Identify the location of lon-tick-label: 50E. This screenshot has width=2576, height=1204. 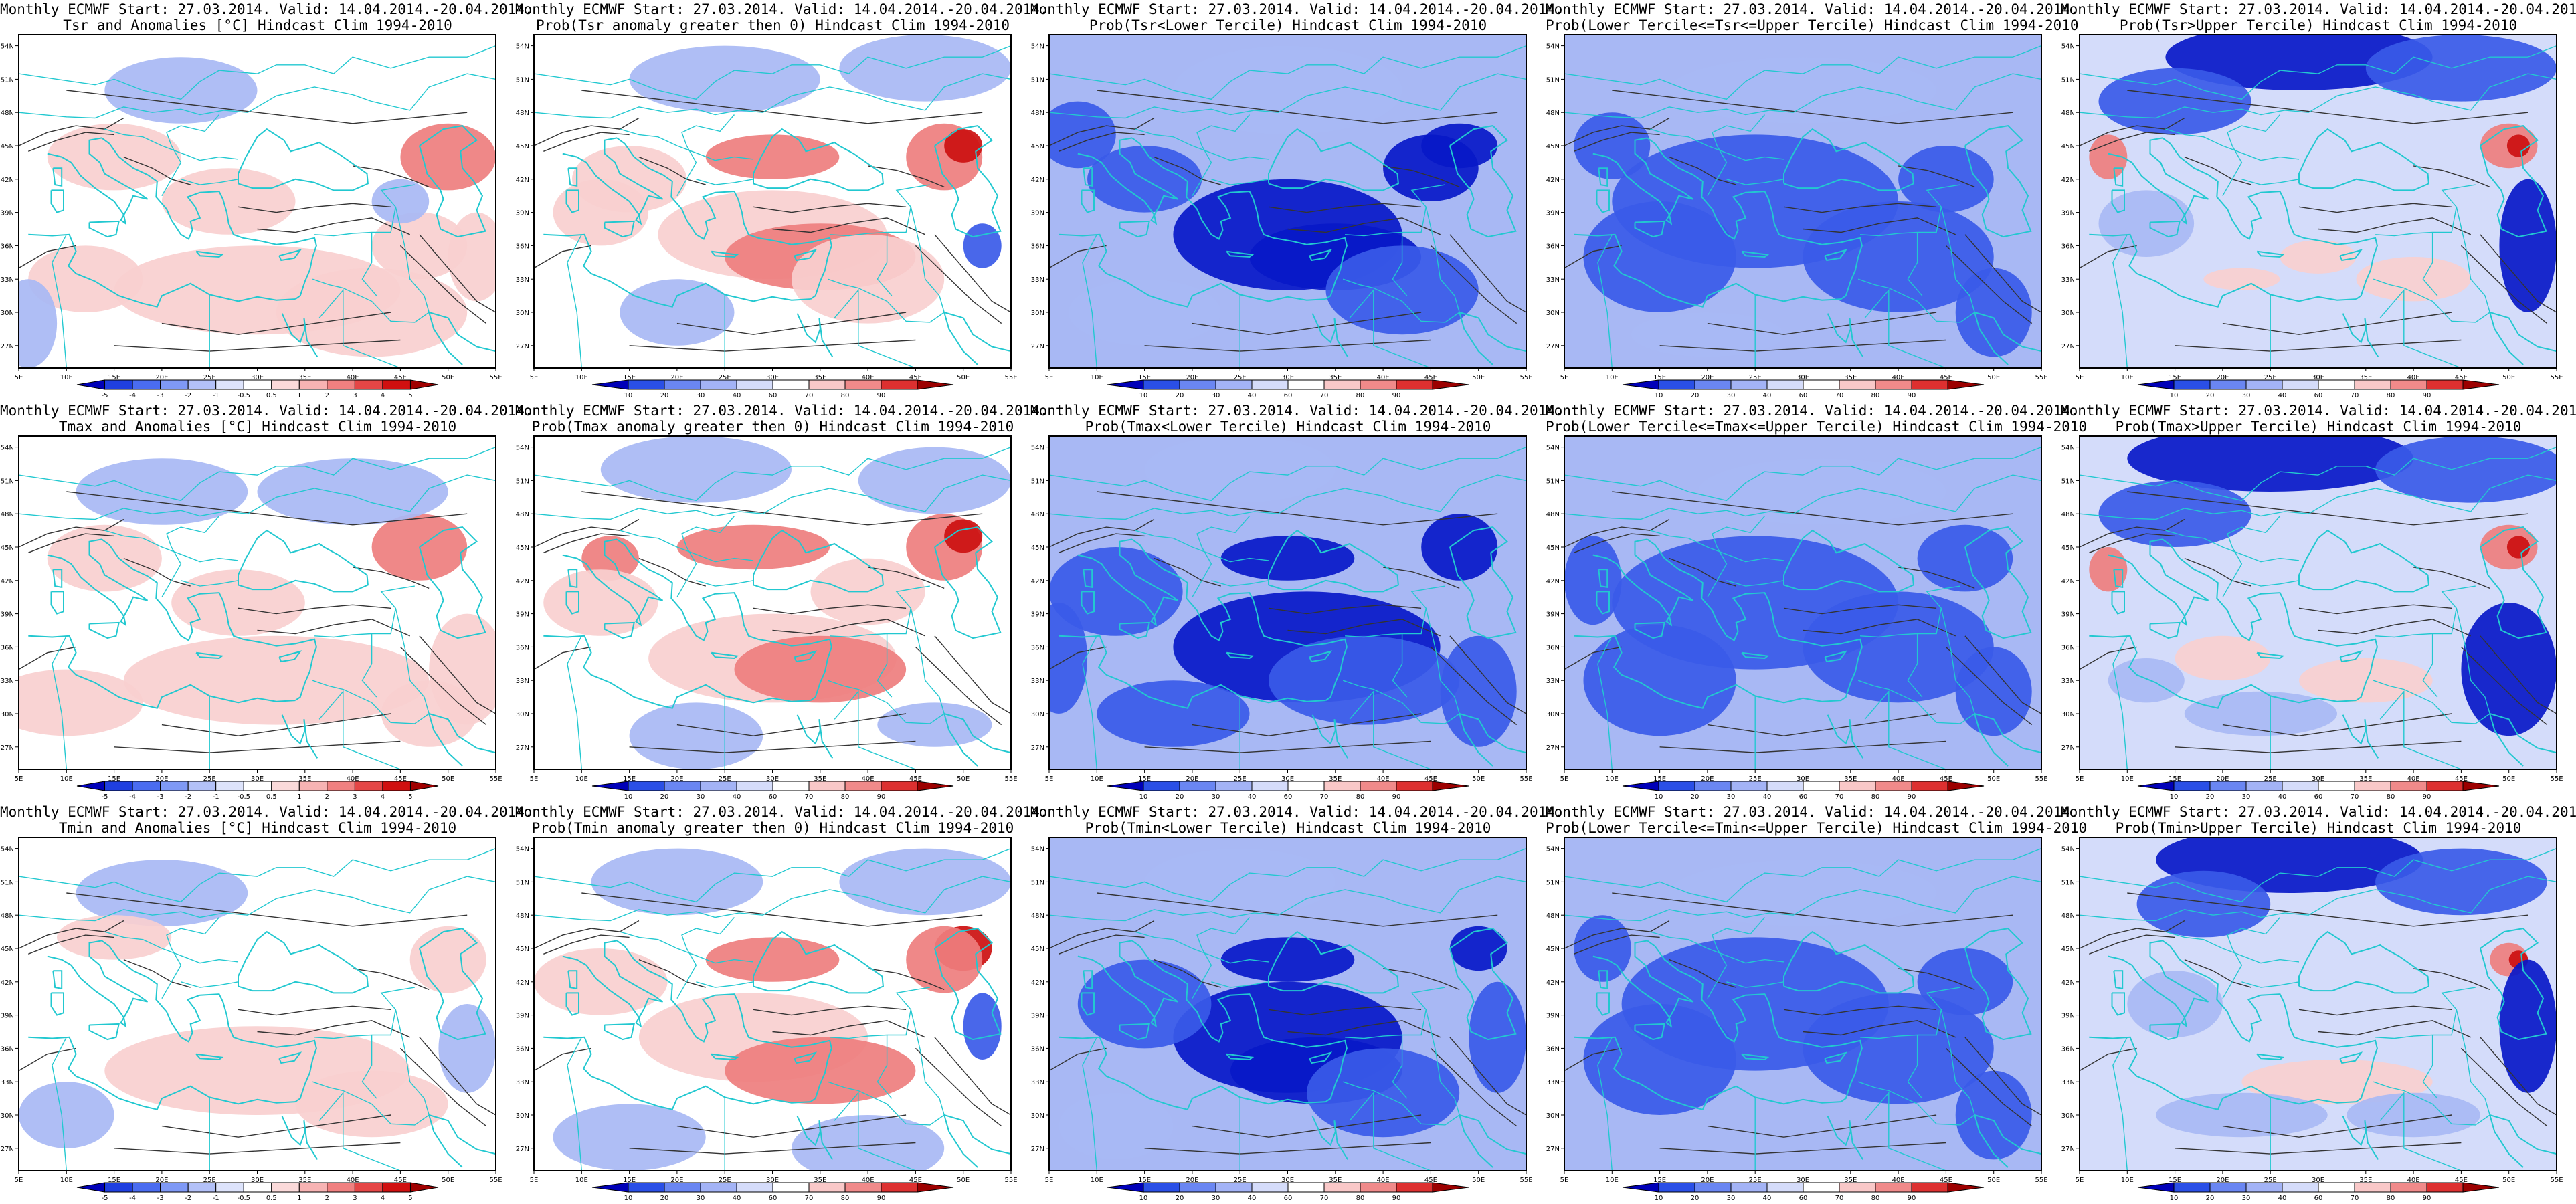
(963, 779).